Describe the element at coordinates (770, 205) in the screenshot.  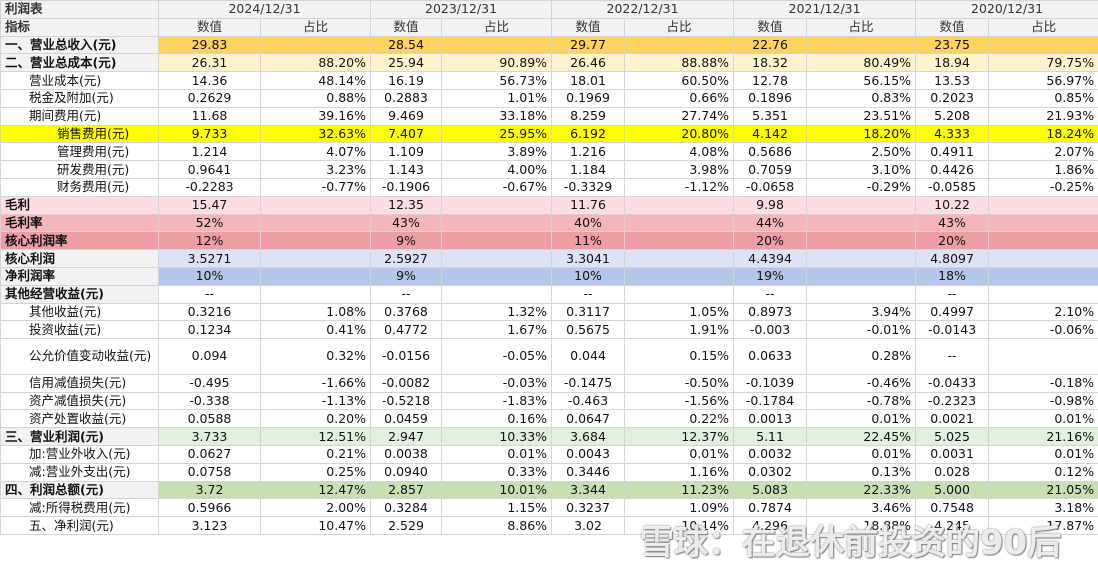
I see `cell: 9.98` at that location.